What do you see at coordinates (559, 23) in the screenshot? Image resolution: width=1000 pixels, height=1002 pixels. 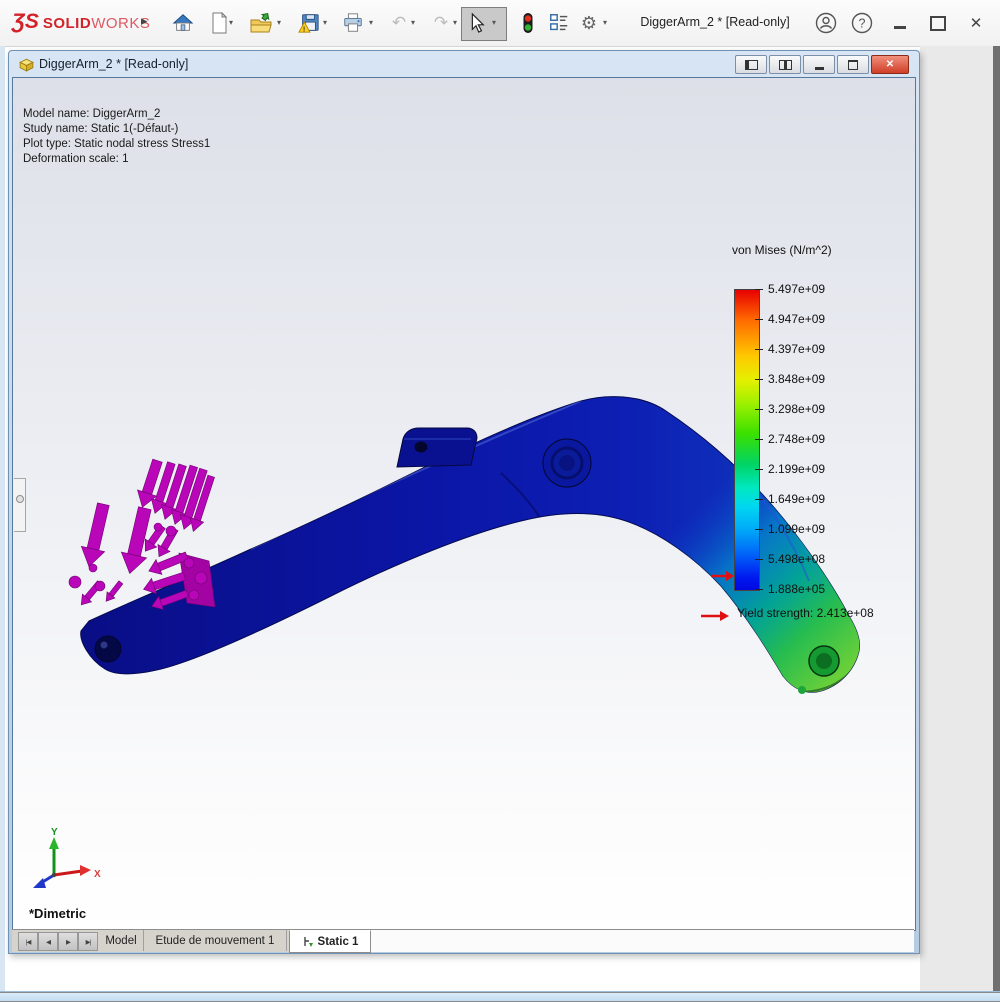 I see `display-states-icon` at bounding box center [559, 23].